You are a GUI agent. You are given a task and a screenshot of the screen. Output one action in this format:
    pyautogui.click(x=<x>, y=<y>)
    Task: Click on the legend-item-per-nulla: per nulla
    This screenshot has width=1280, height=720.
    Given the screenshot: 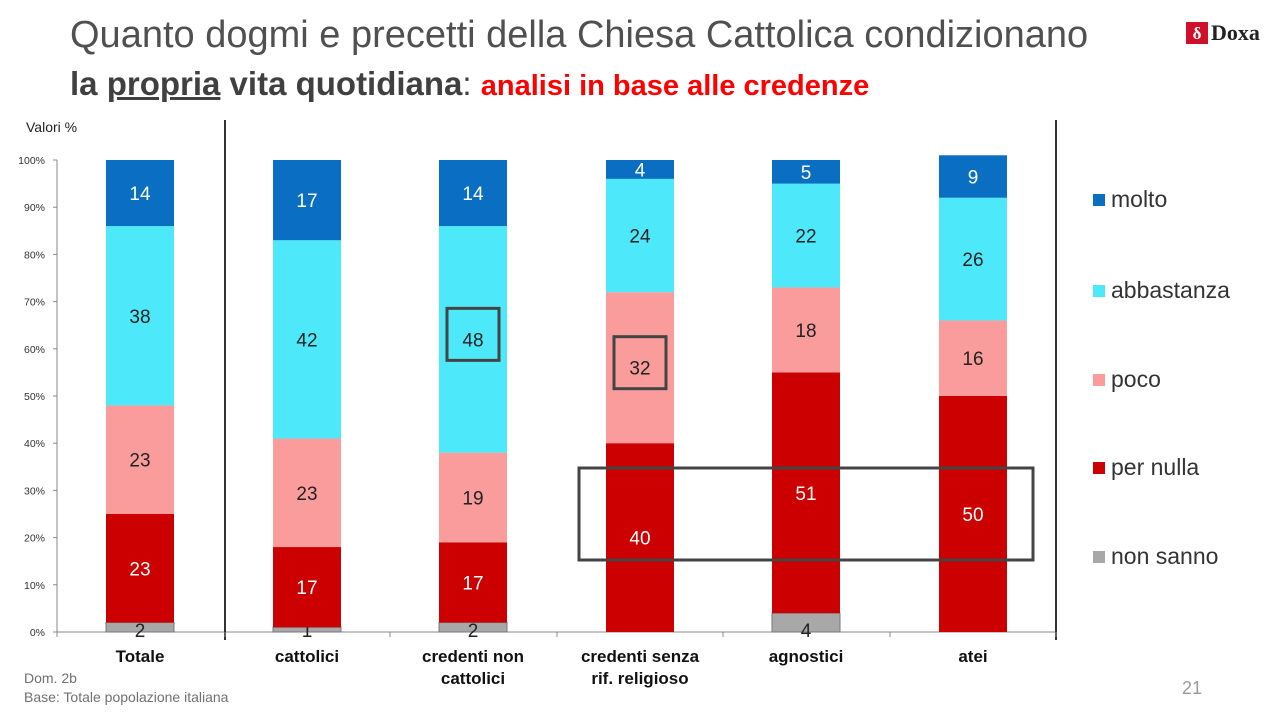 What is the action you would take?
    pyautogui.click(x=1146, y=467)
    